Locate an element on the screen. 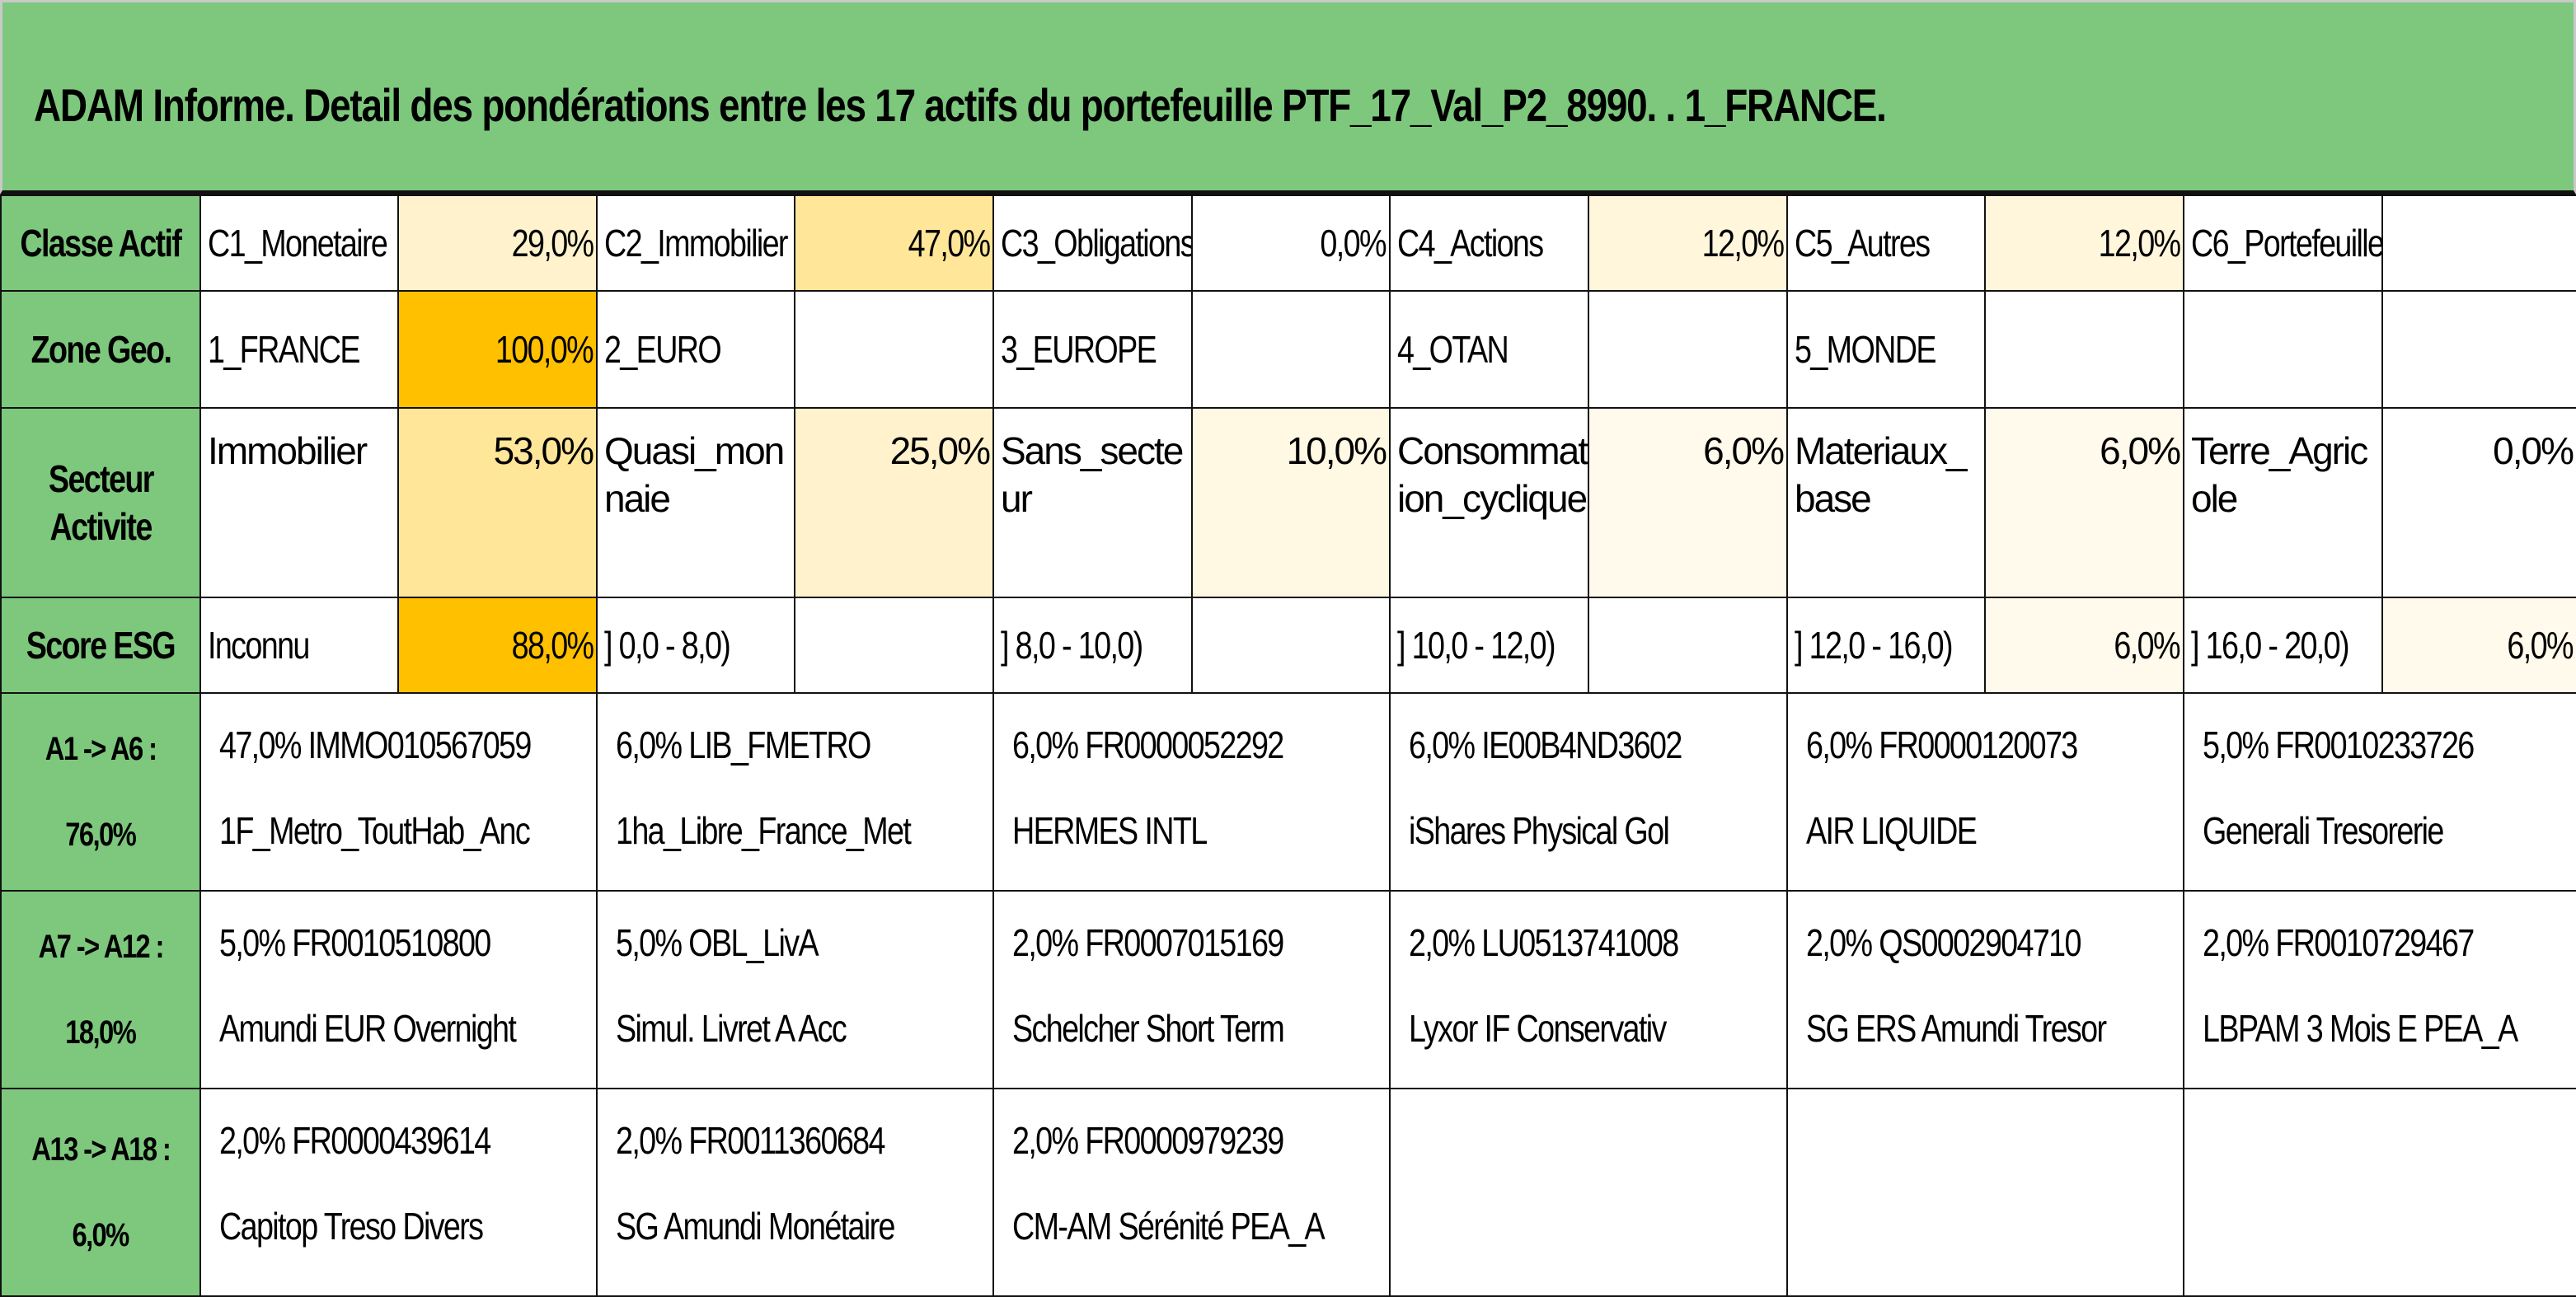 This screenshot has height=1297, width=2576. asset-name: AIR LIQUIDE is located at coordinates (1892, 830).